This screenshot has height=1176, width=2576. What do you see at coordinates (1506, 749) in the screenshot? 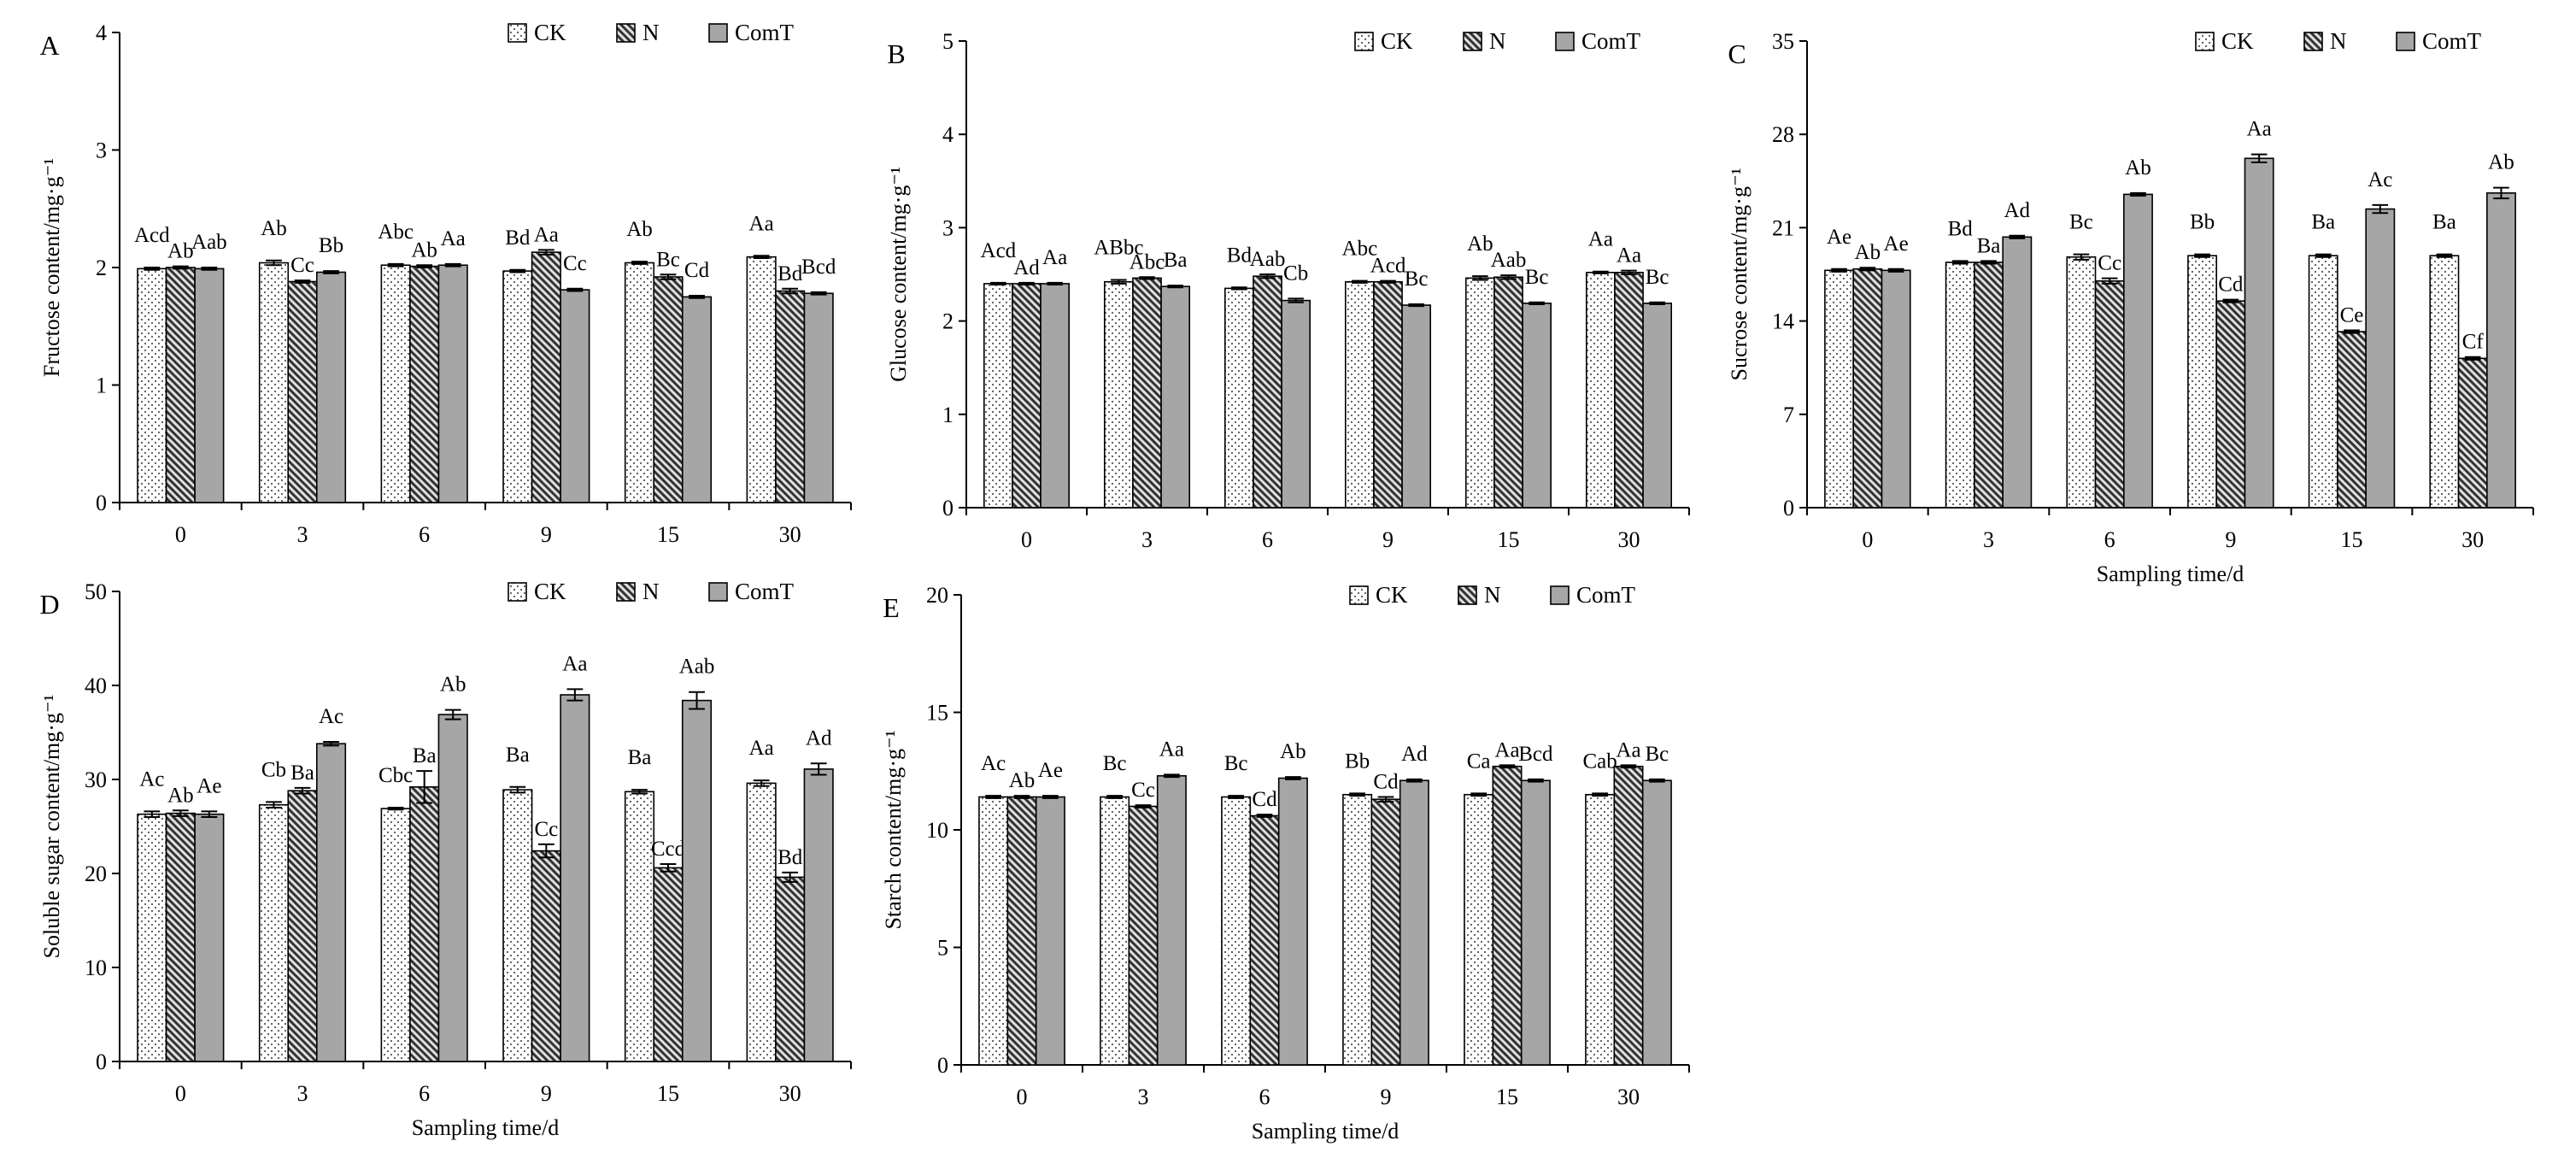
I see `significance-label-E-N-day-15: Aa` at bounding box center [1506, 749].